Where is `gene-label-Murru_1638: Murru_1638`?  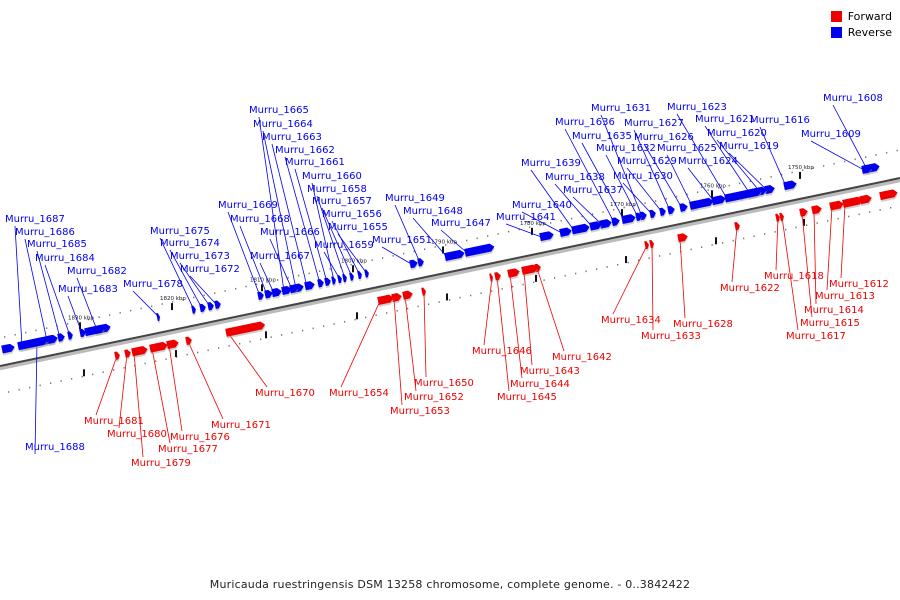
gene-label-Murru_1638: Murru_1638 is located at coordinates (575, 177).